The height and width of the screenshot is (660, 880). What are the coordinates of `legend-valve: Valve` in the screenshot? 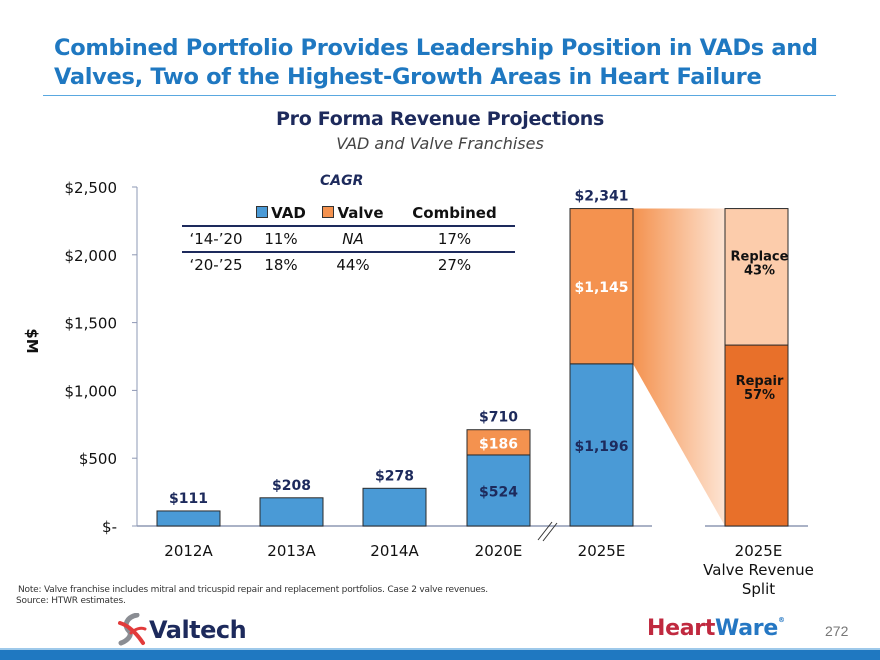 It's located at (353, 213).